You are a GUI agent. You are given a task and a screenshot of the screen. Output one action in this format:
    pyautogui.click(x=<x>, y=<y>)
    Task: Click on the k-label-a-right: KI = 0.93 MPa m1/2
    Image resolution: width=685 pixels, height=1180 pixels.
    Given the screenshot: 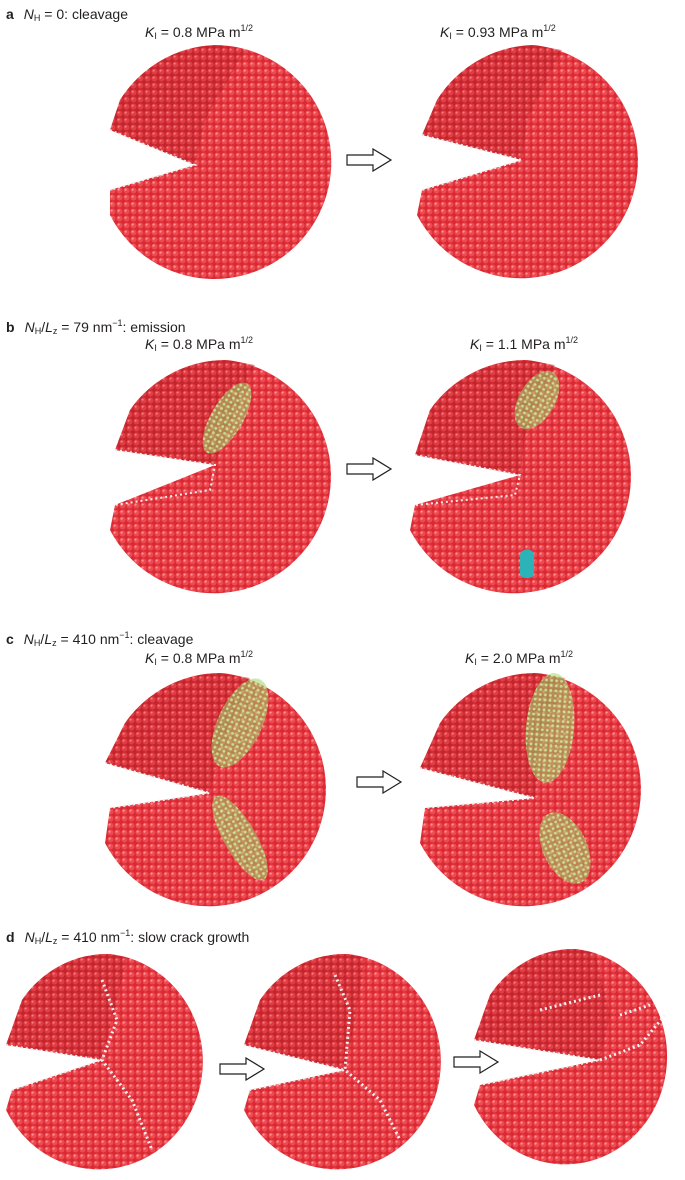 What is the action you would take?
    pyautogui.click(x=498, y=32)
    